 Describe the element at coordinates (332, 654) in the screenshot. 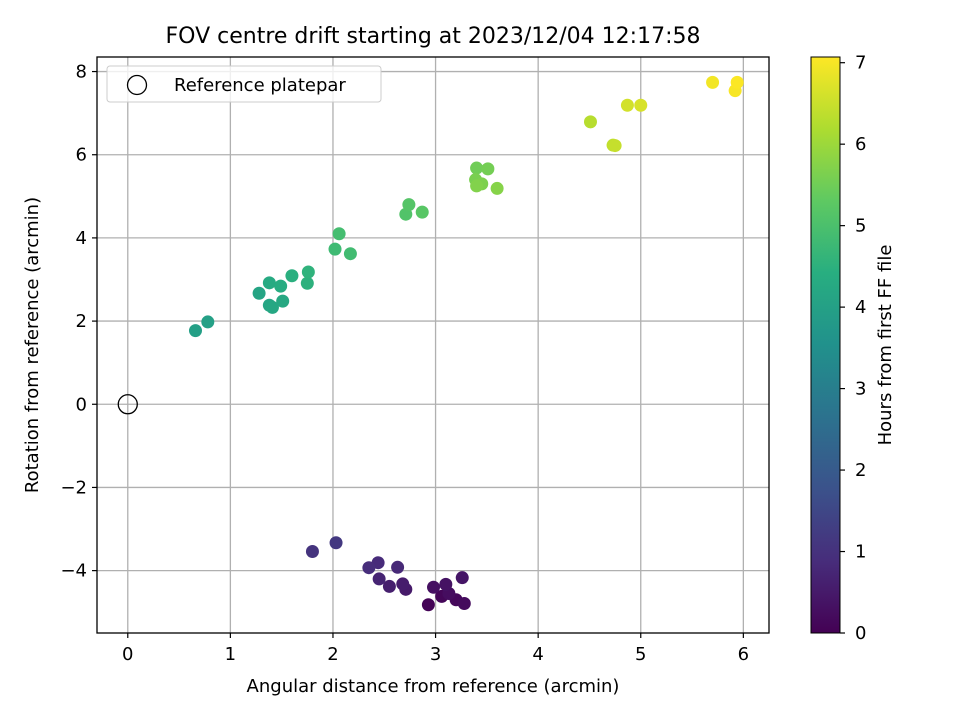

I see `x-tick-label: 2` at that location.